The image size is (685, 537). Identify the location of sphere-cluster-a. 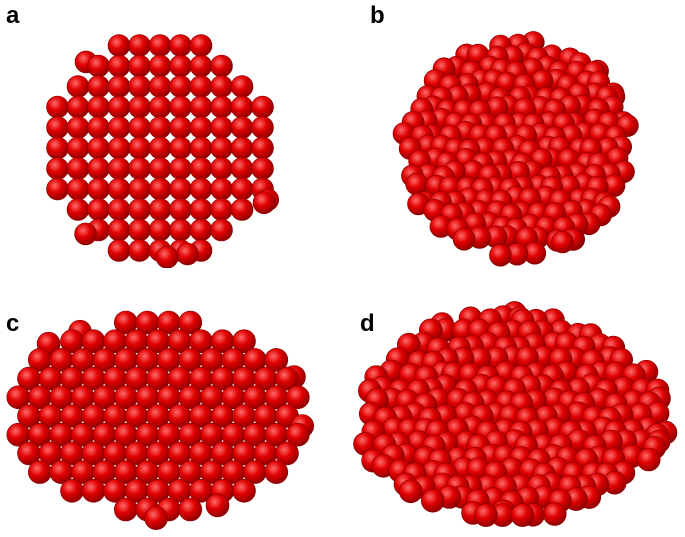
(163, 151).